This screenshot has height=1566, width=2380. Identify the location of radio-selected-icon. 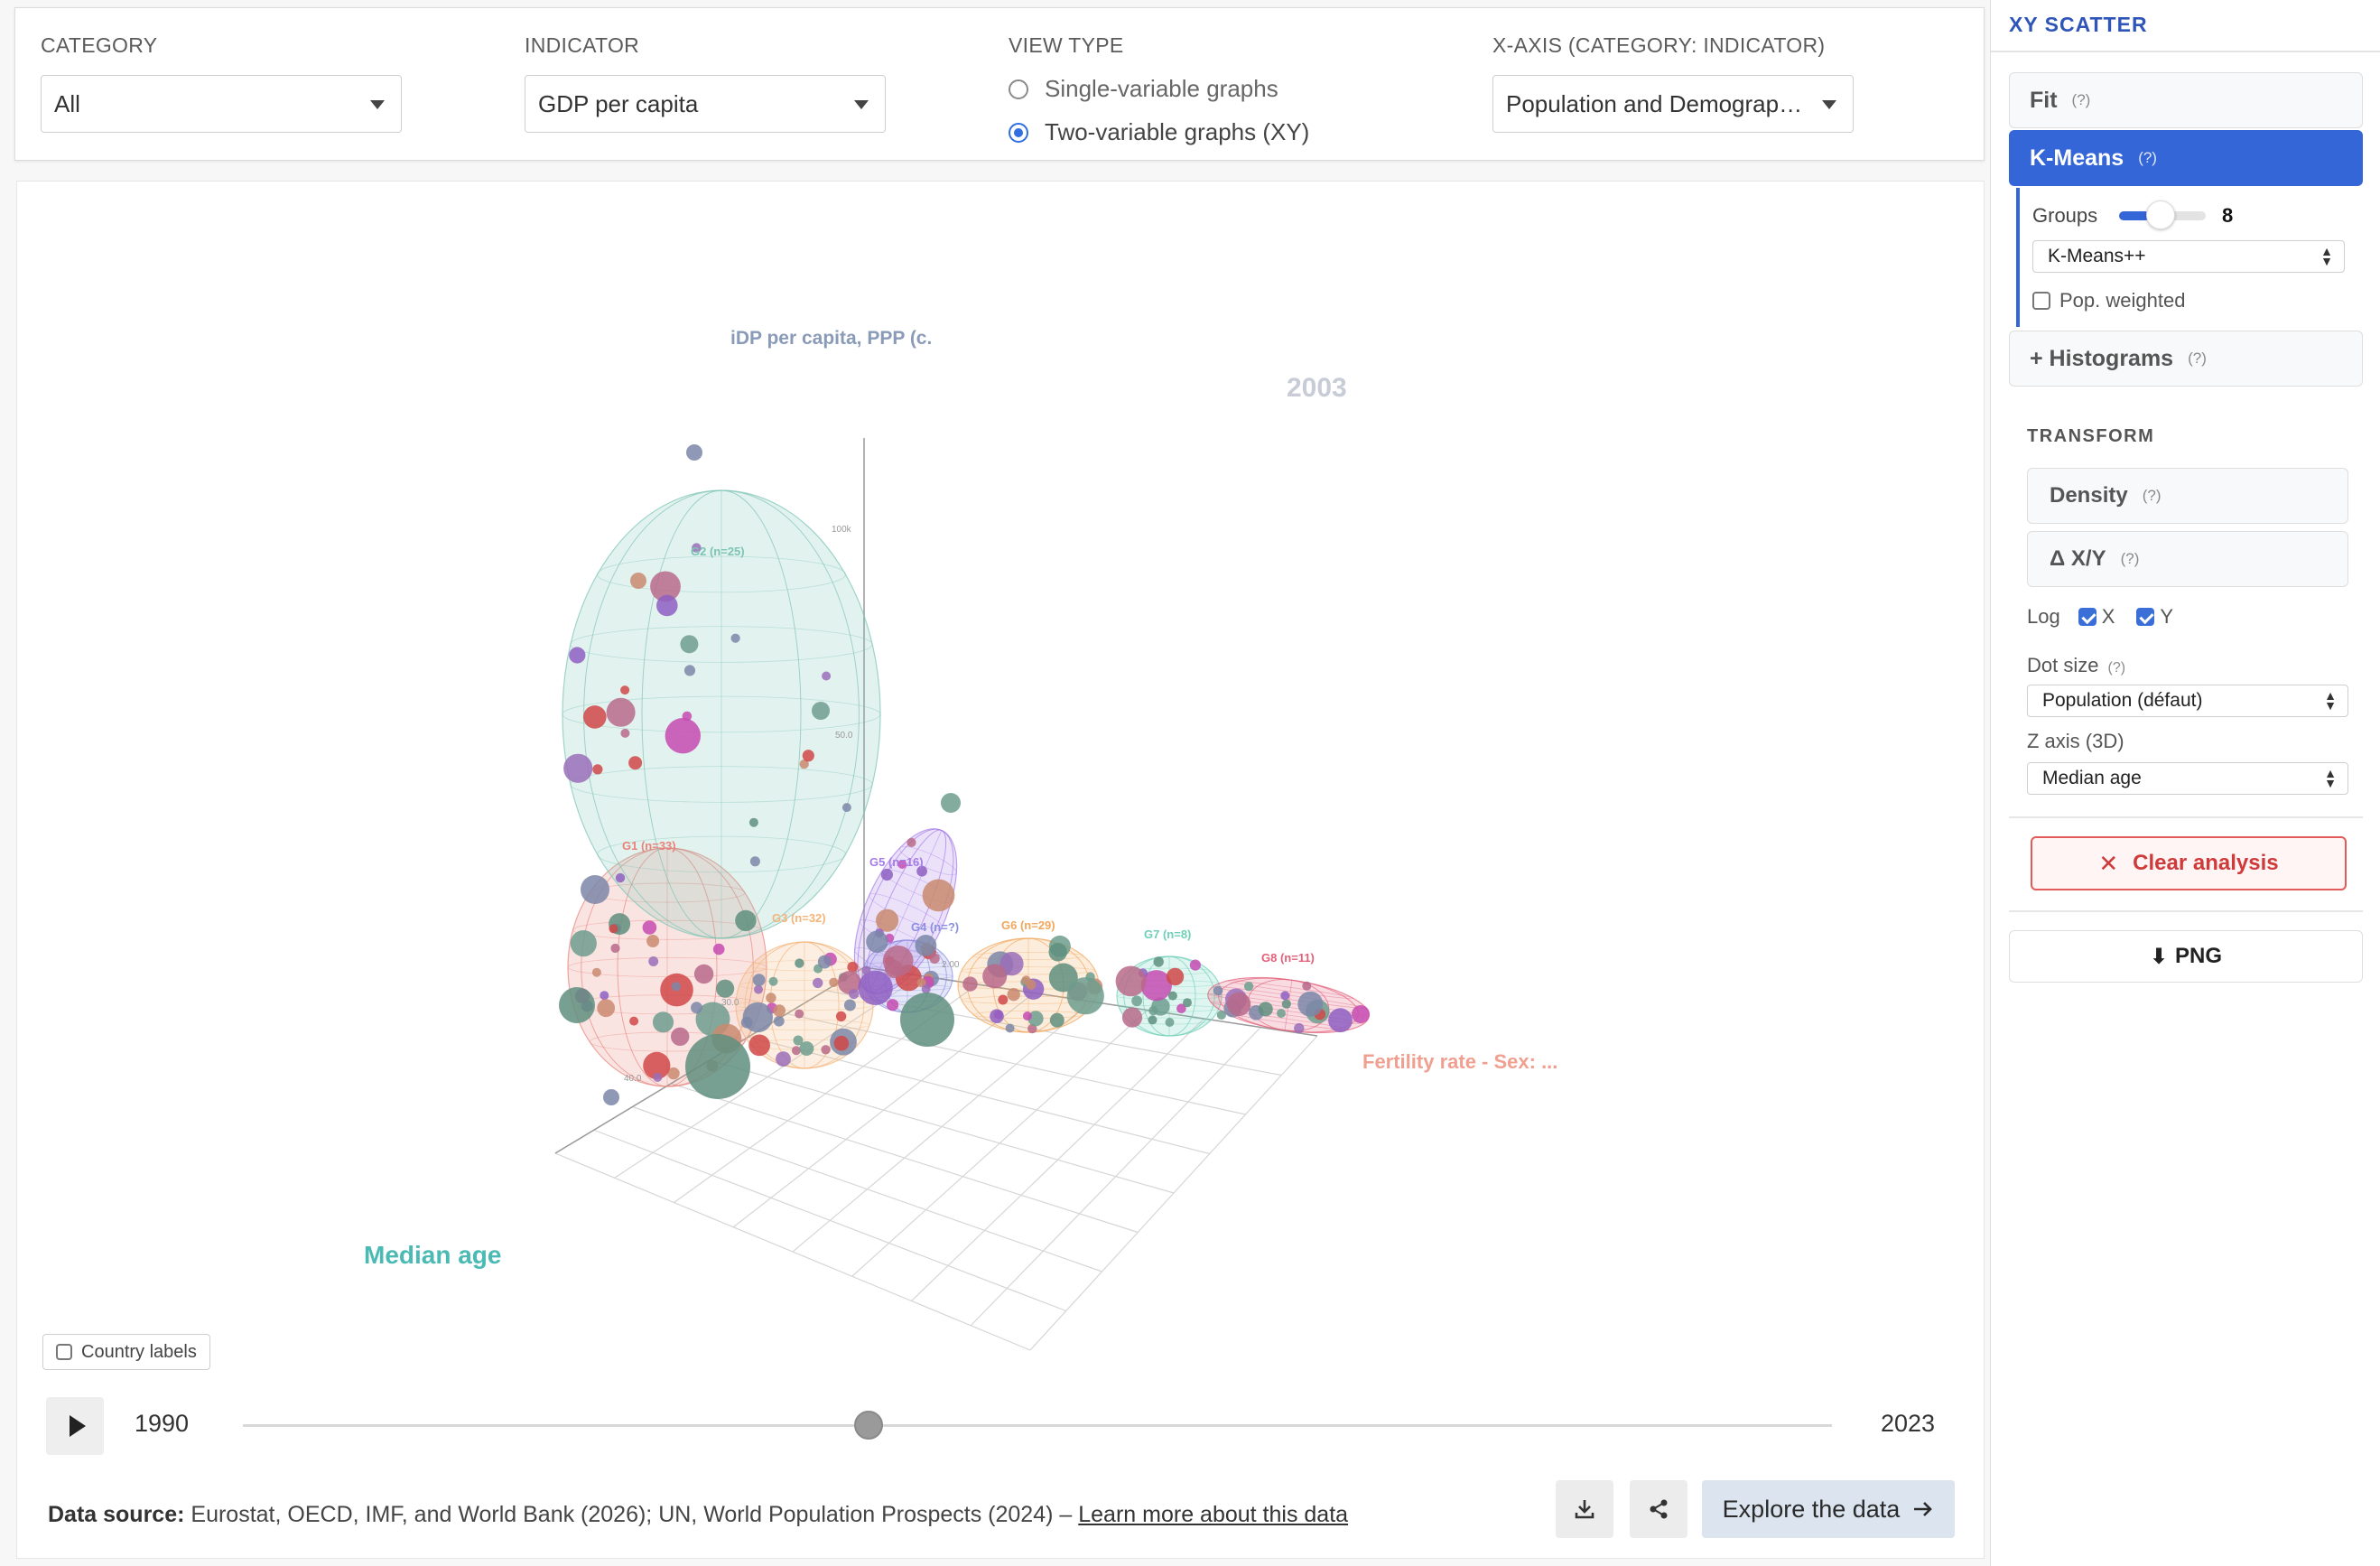
(1018, 132).